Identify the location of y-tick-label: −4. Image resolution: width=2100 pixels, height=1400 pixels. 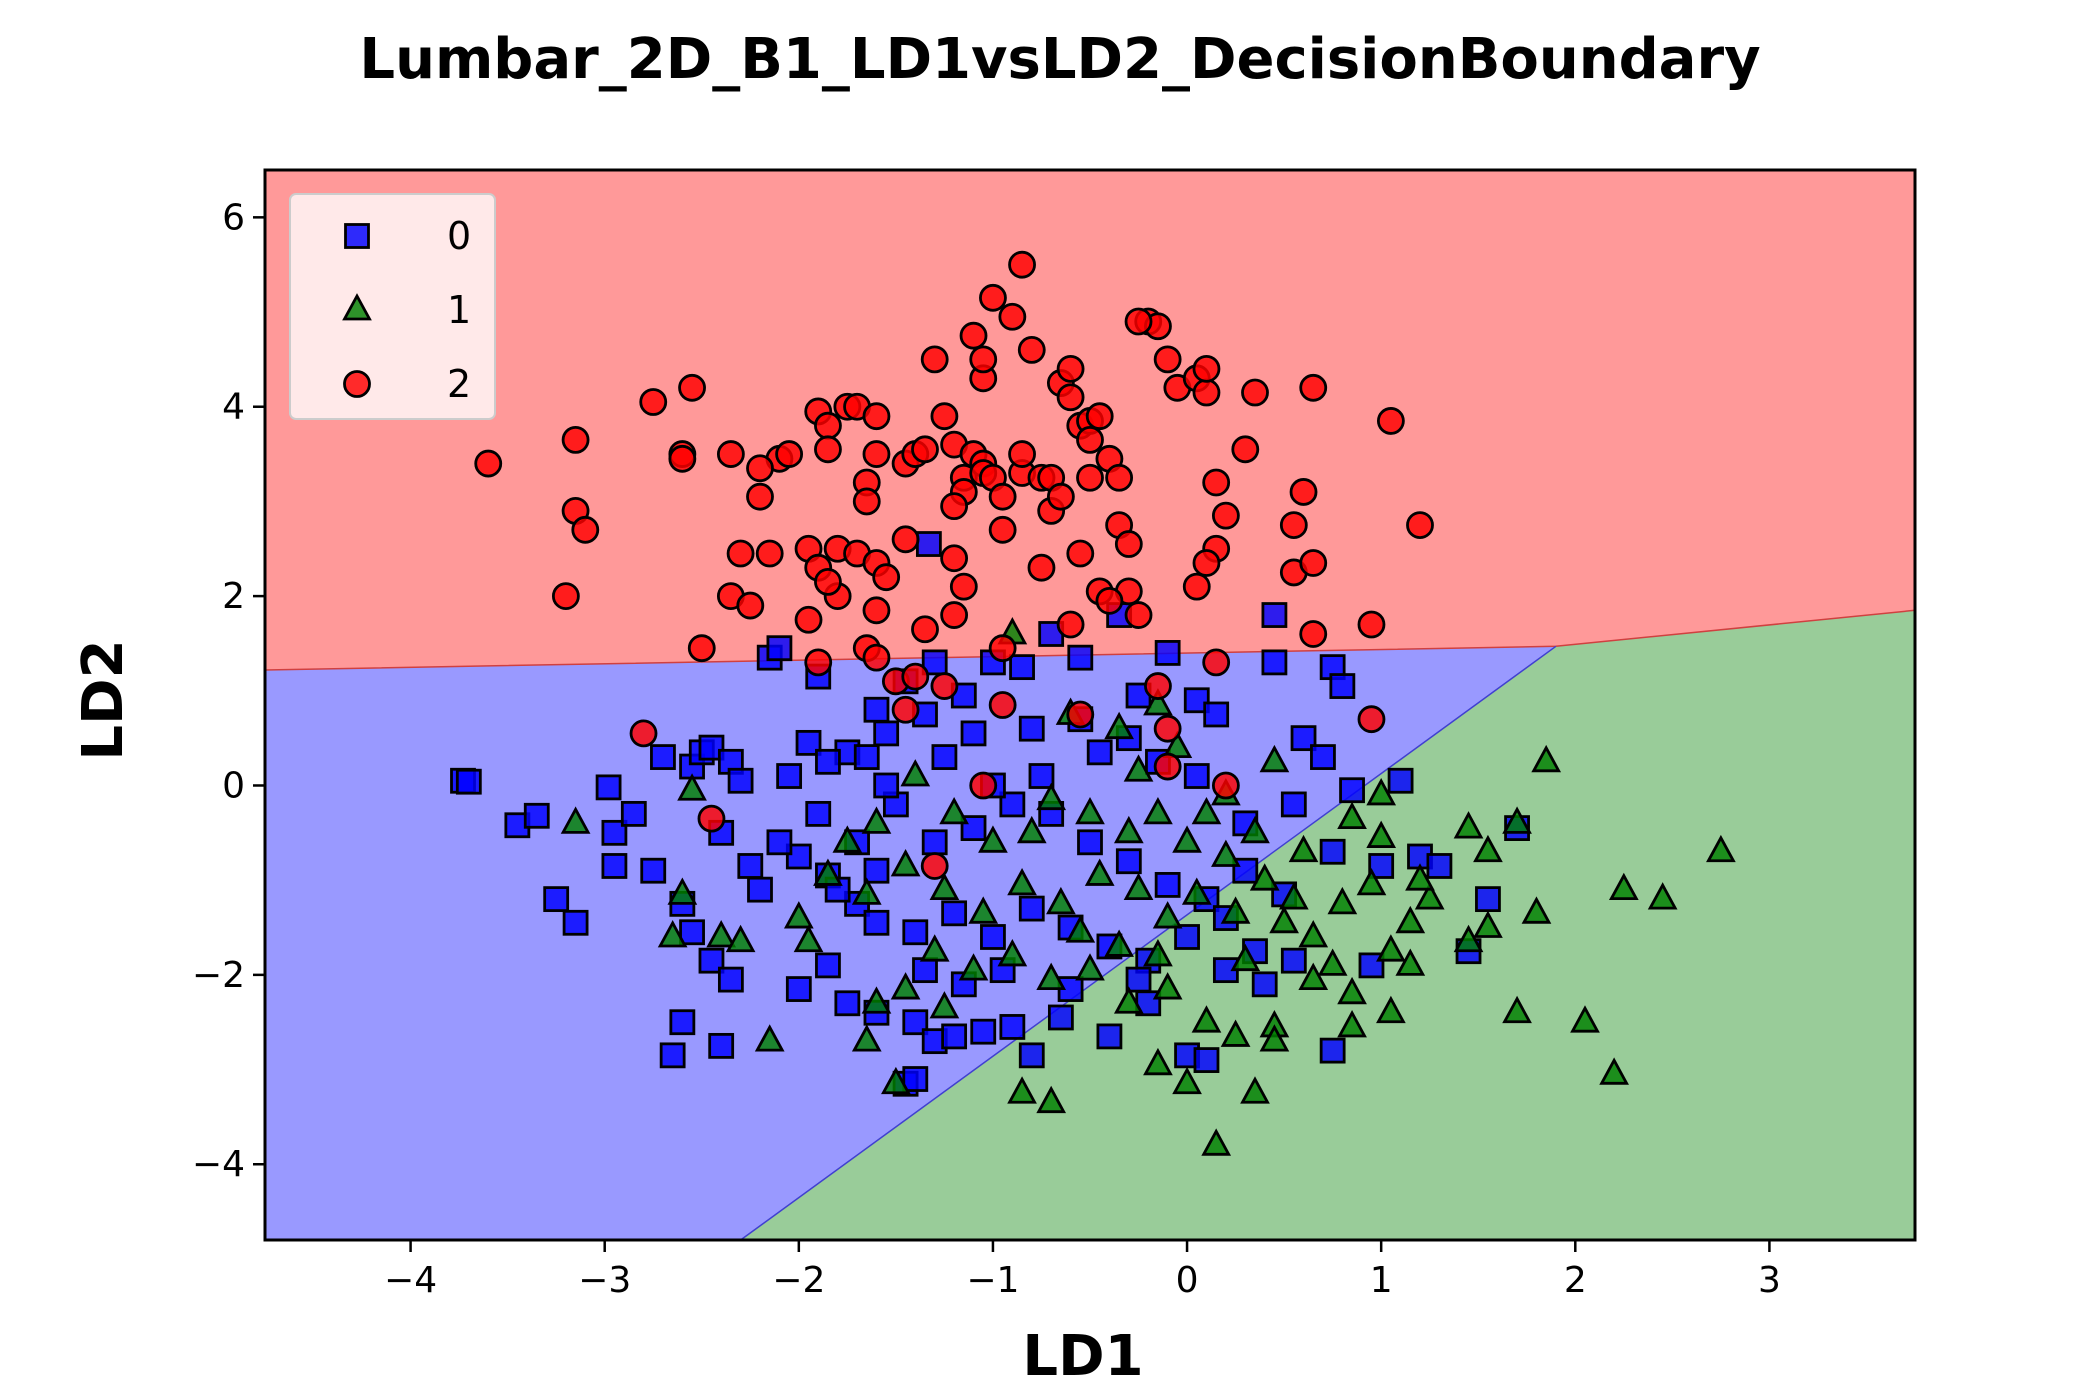
(218, 1164).